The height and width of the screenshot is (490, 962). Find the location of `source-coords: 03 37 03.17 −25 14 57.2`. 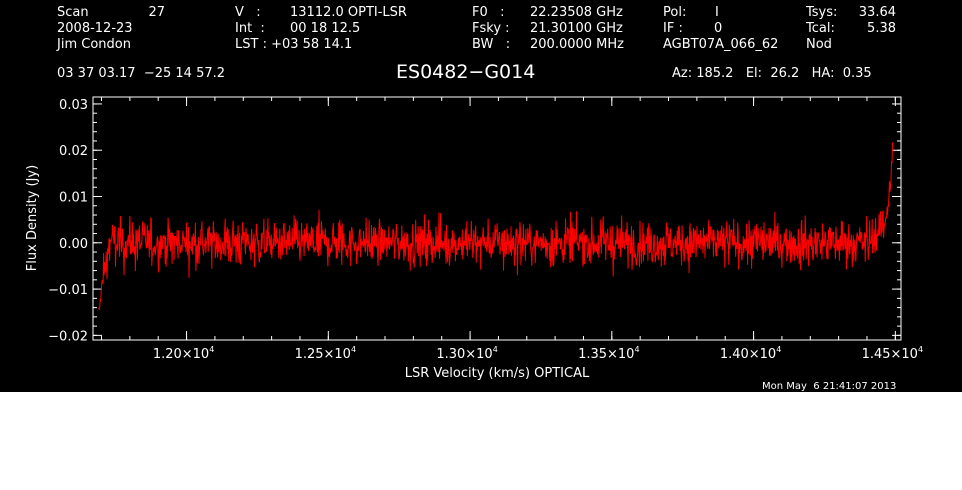

source-coords: 03 37 03.17 −25 14 57.2 is located at coordinates (141, 73).